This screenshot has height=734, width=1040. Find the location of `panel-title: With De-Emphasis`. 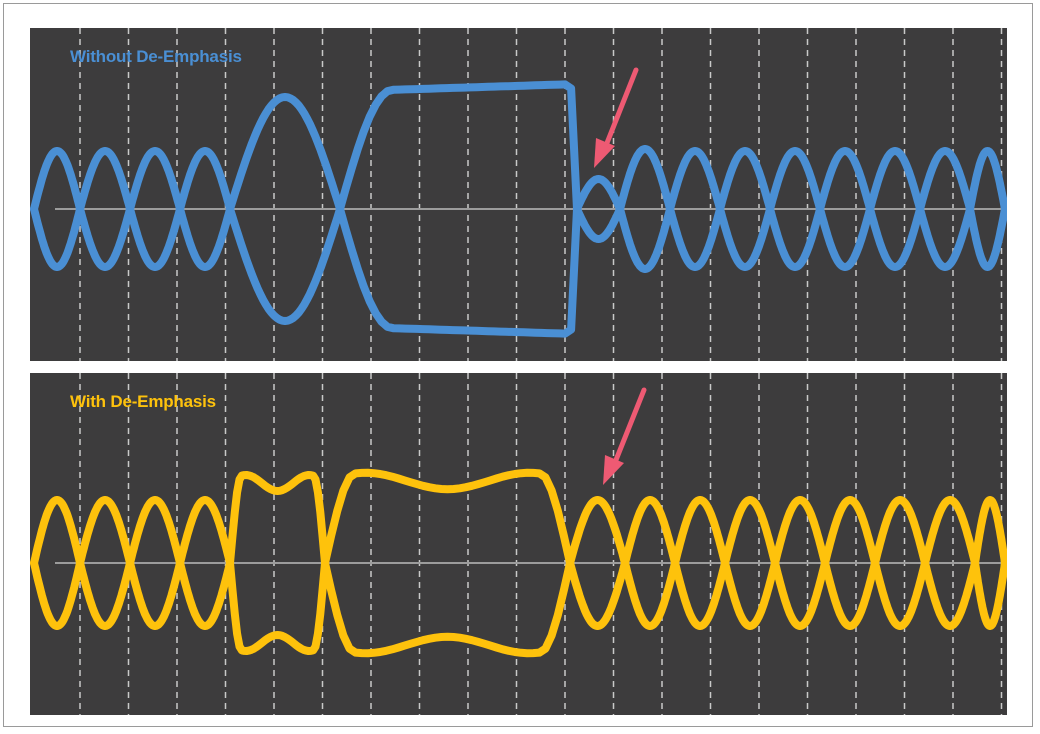

panel-title: With De-Emphasis is located at coordinates (143, 401).